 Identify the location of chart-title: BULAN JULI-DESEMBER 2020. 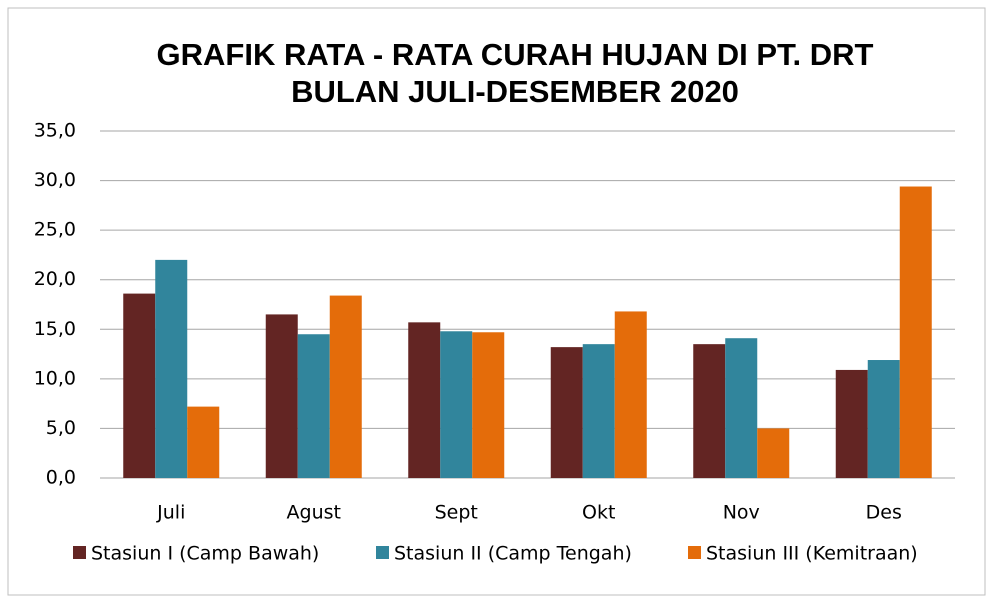
(515, 91).